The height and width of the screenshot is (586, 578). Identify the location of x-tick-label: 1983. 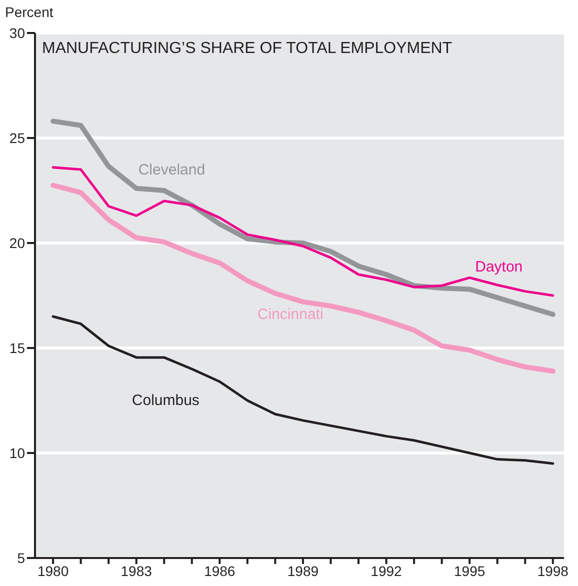
(136, 570).